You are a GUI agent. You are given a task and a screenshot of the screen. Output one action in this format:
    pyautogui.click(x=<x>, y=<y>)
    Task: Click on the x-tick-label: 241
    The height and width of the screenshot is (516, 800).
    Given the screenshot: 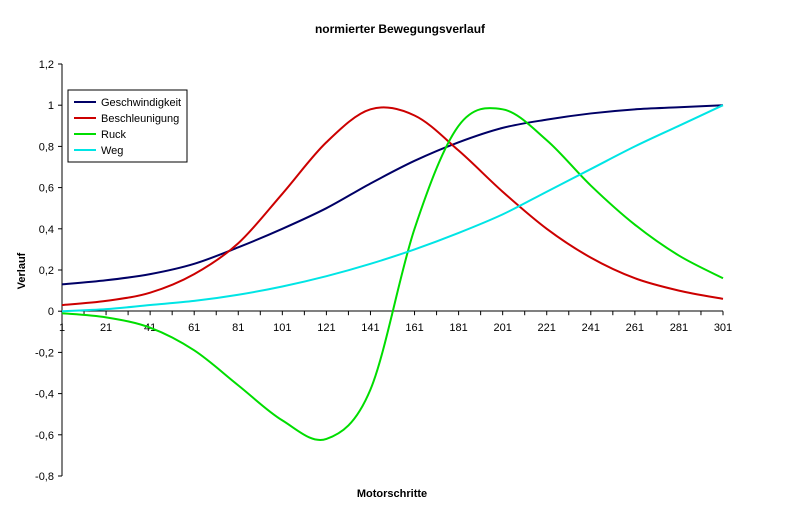 What is the action you would take?
    pyautogui.click(x=591, y=328)
    